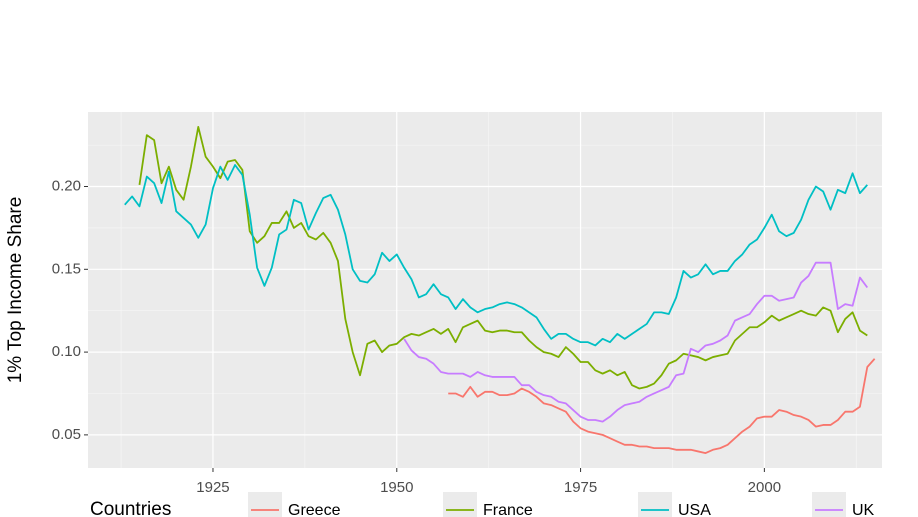 The image size is (918, 517). Describe the element at coordinates (694, 509) in the screenshot. I see `legend-label: USA` at that location.